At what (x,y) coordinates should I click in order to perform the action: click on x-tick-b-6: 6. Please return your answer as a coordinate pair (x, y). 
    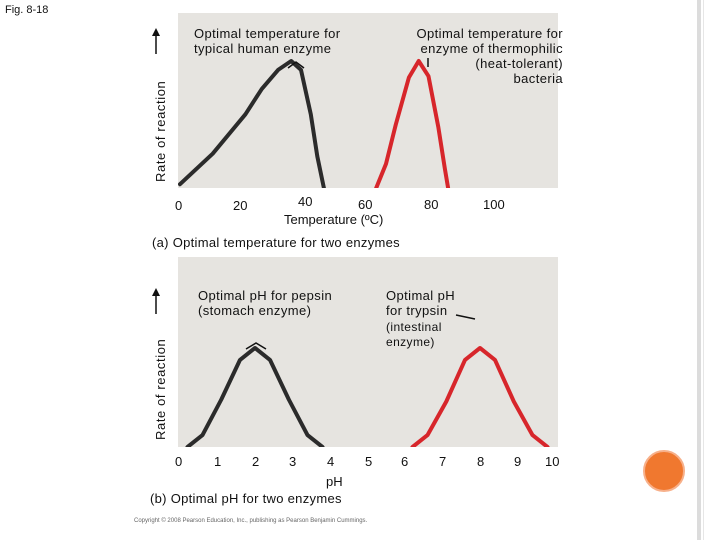
    Looking at the image, I should click on (405, 461).